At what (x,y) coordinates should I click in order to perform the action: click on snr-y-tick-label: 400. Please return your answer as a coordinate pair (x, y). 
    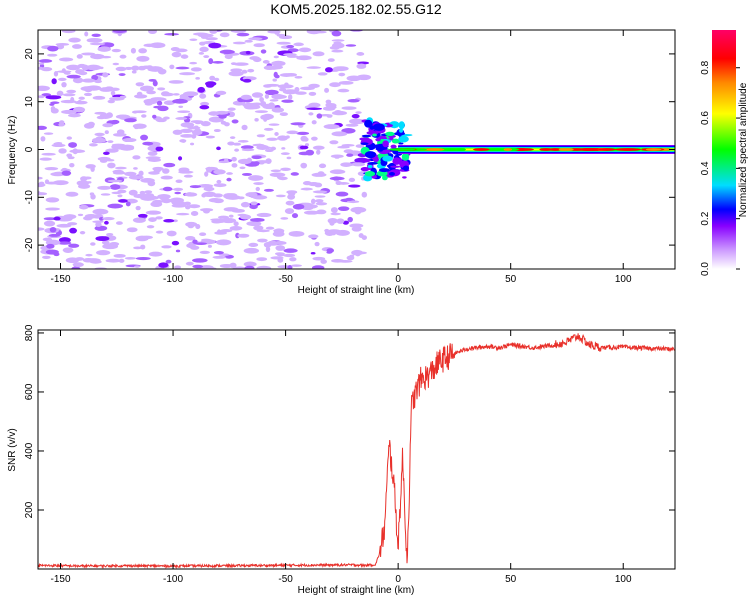
    Looking at the image, I should click on (29, 450).